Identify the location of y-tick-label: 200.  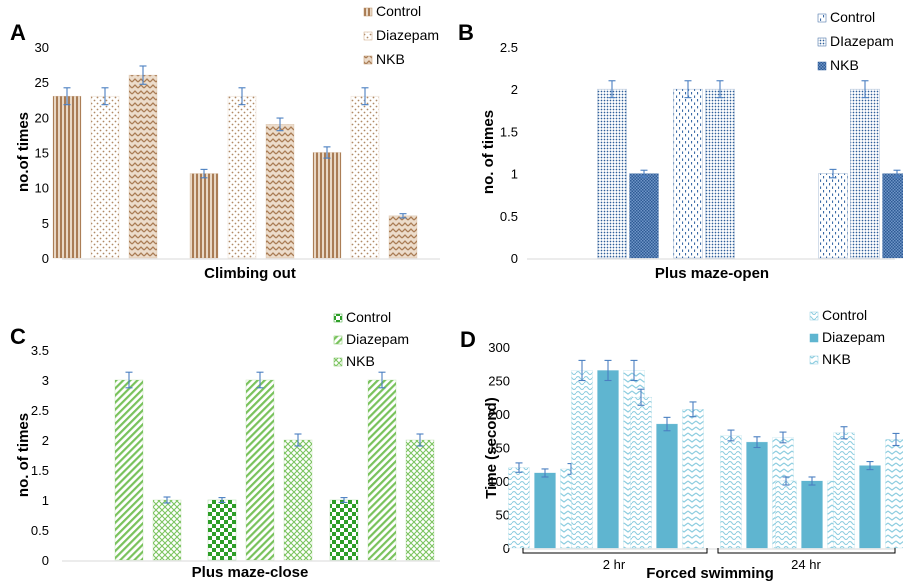
(499, 414).